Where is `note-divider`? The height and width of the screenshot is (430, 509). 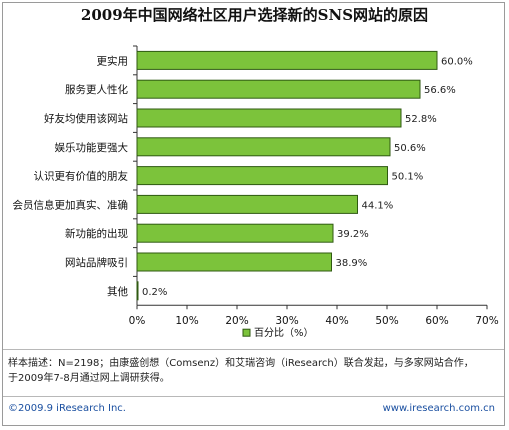
note-divider is located at coordinates (253, 349).